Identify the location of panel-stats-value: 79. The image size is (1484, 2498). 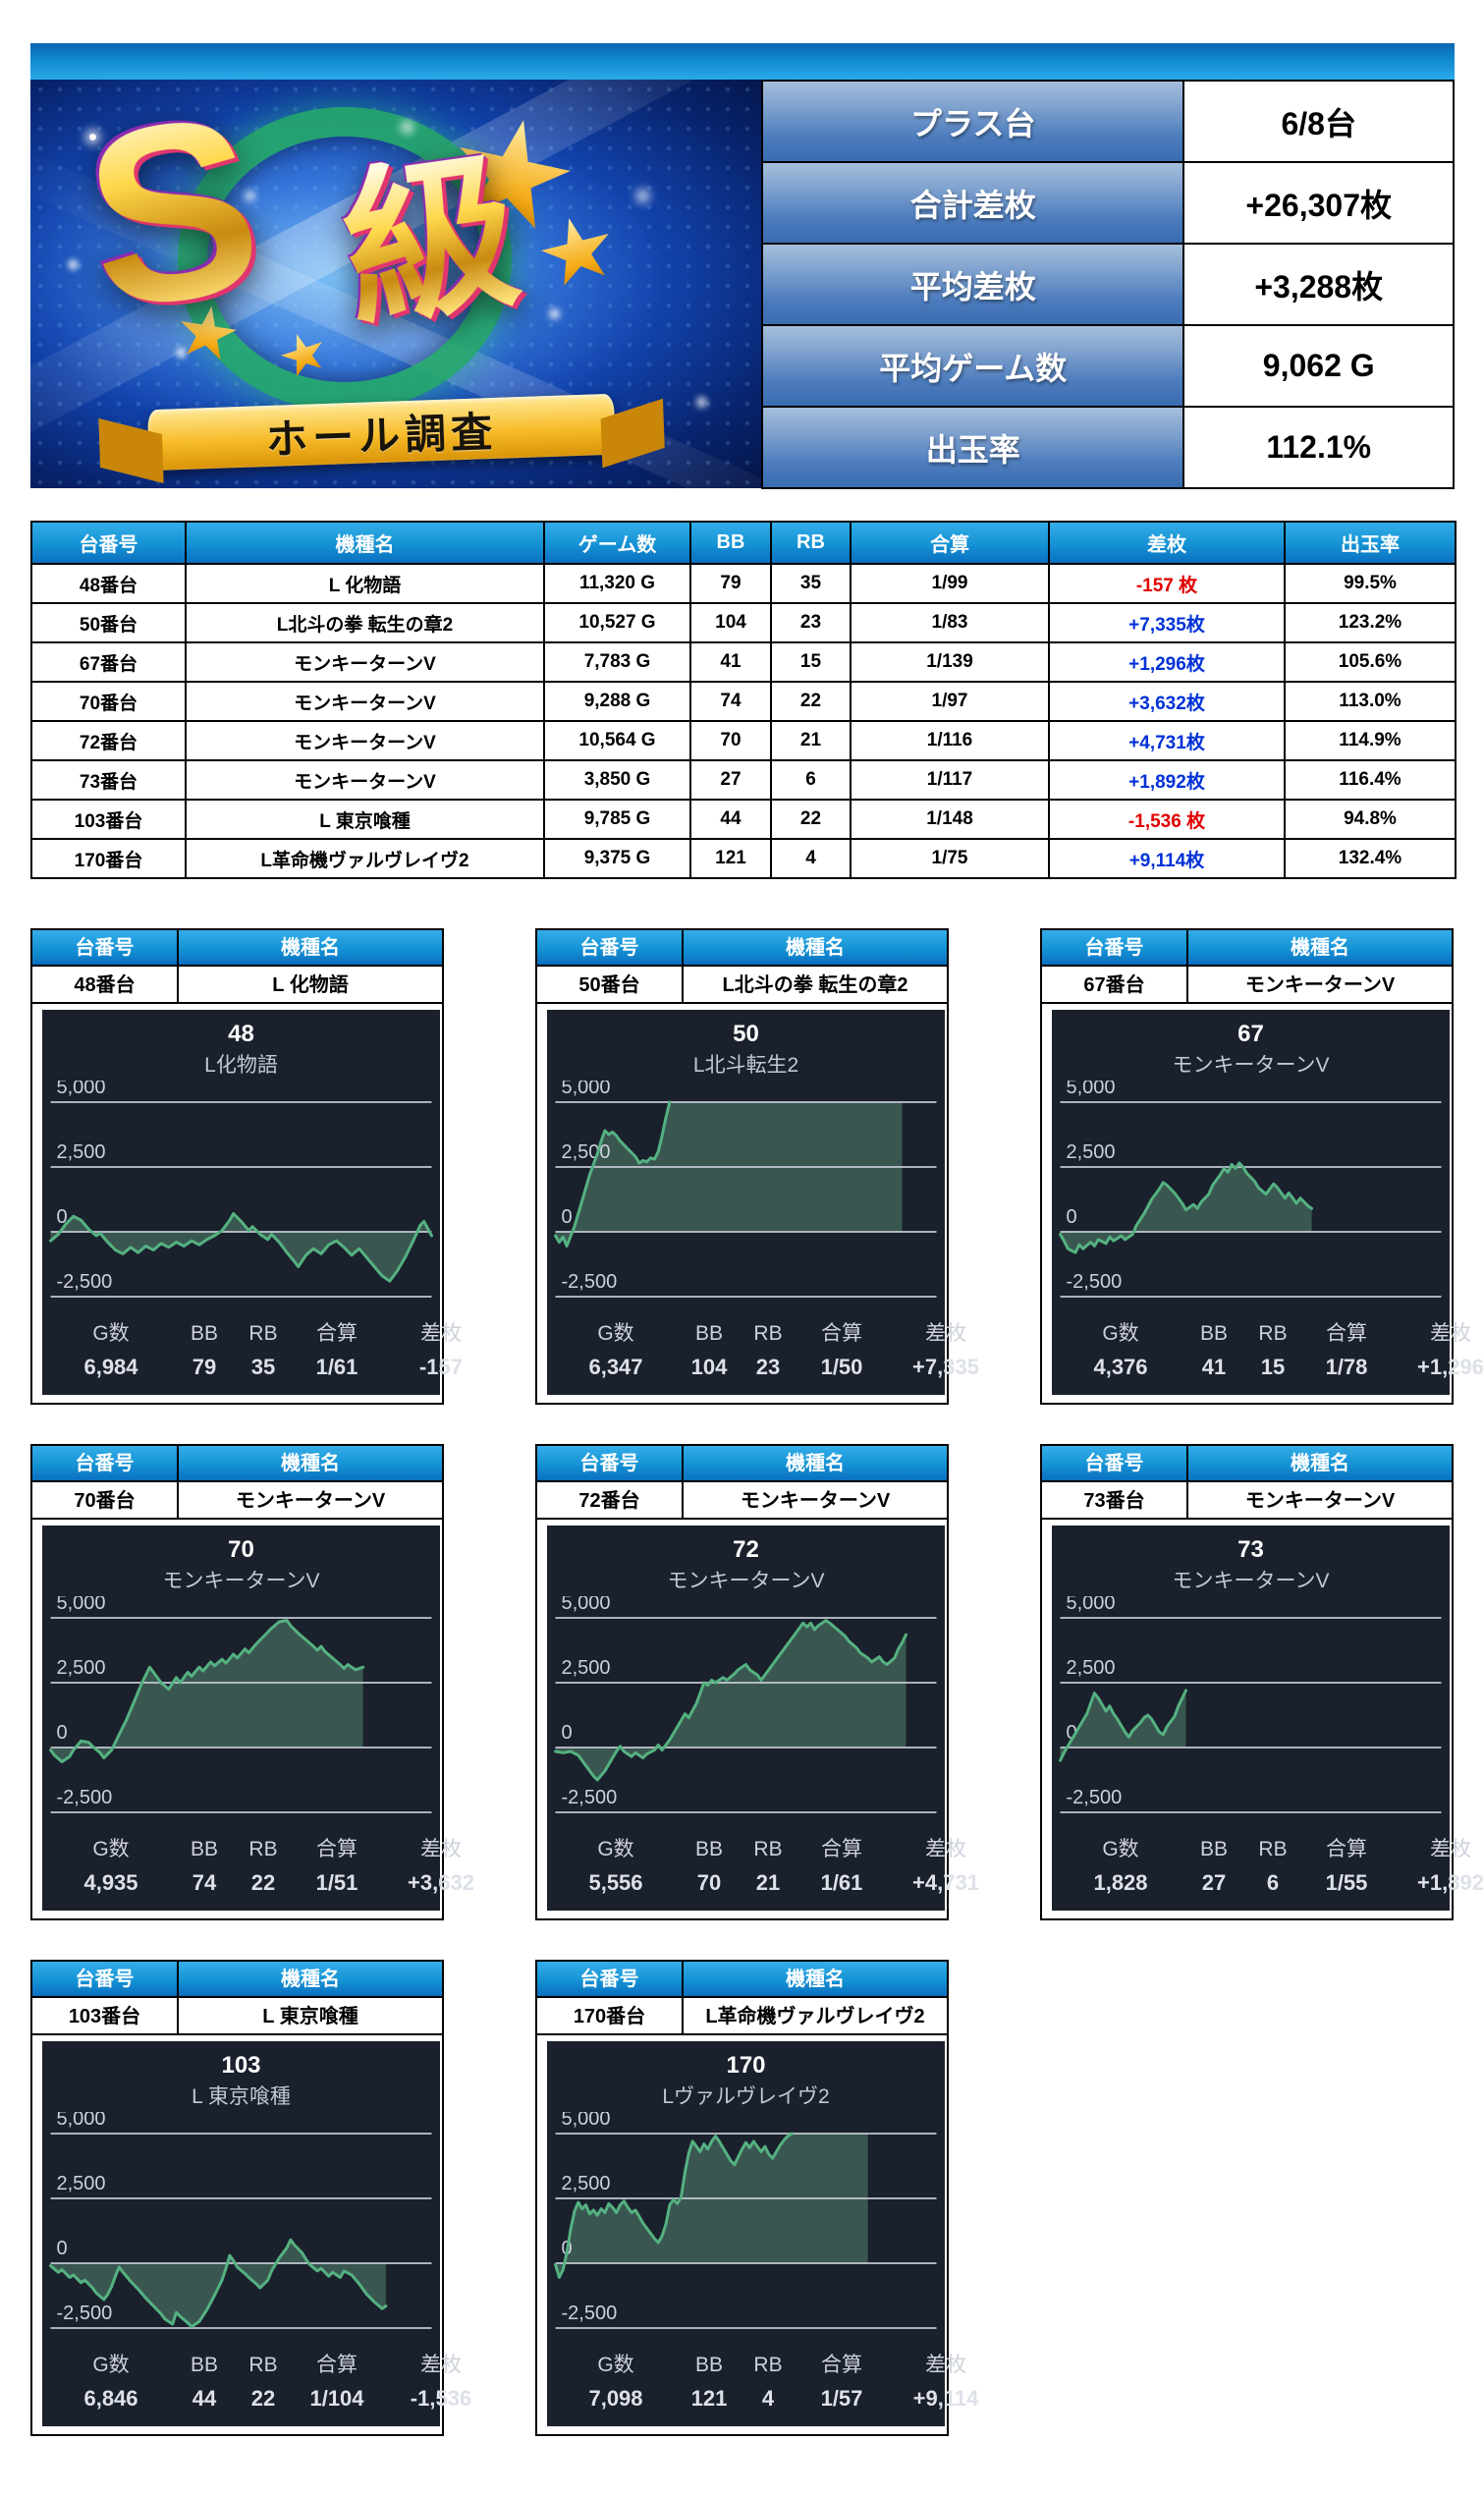
(204, 1367).